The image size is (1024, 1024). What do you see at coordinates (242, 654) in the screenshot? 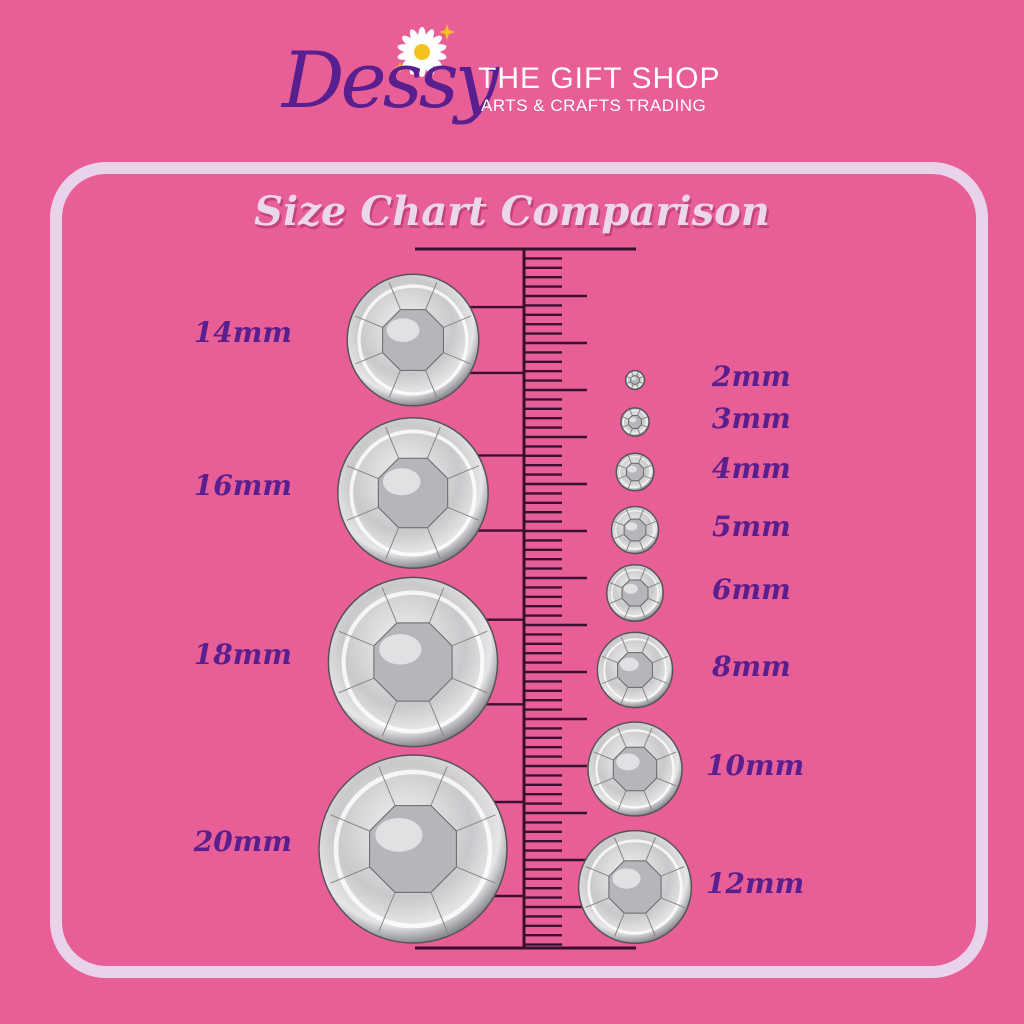
I see `size-label: 18mm` at bounding box center [242, 654].